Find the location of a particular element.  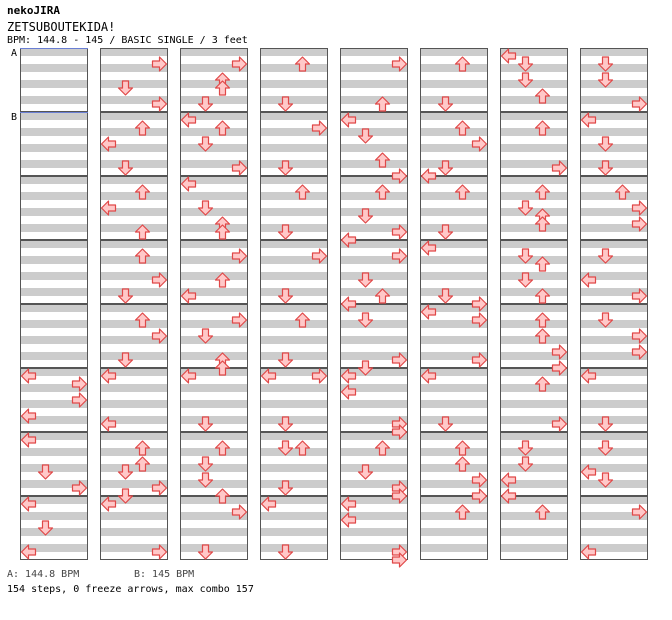

chart-info-line: BPM: 144.8 - 145 / BASIC SINGLE / 3 feet is located at coordinates (127, 40).